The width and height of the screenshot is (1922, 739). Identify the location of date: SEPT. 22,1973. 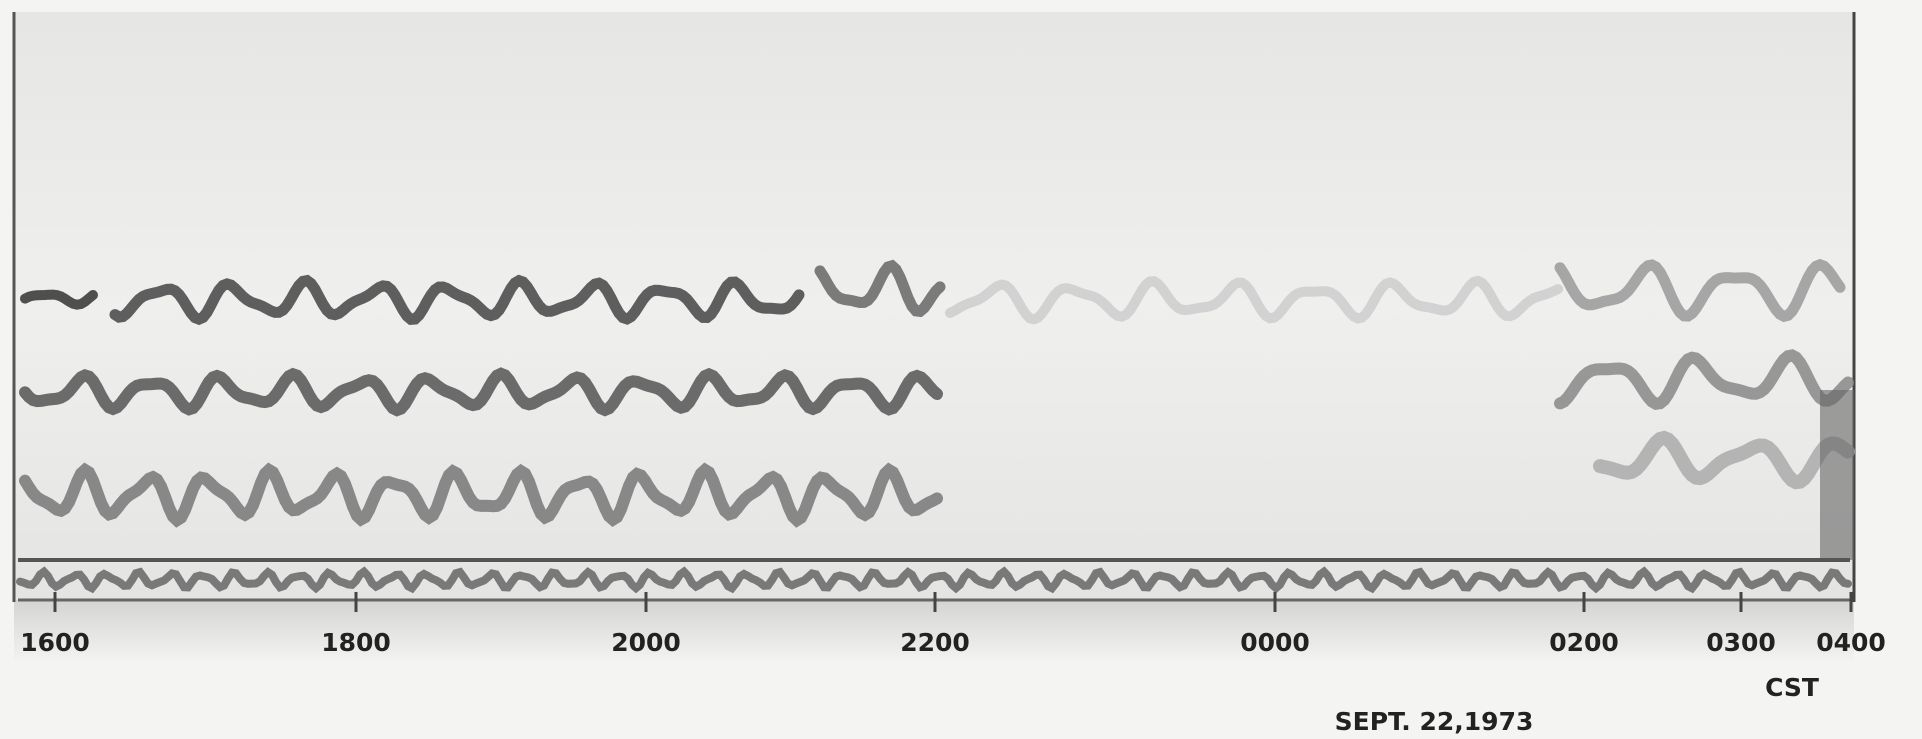
(1434, 721).